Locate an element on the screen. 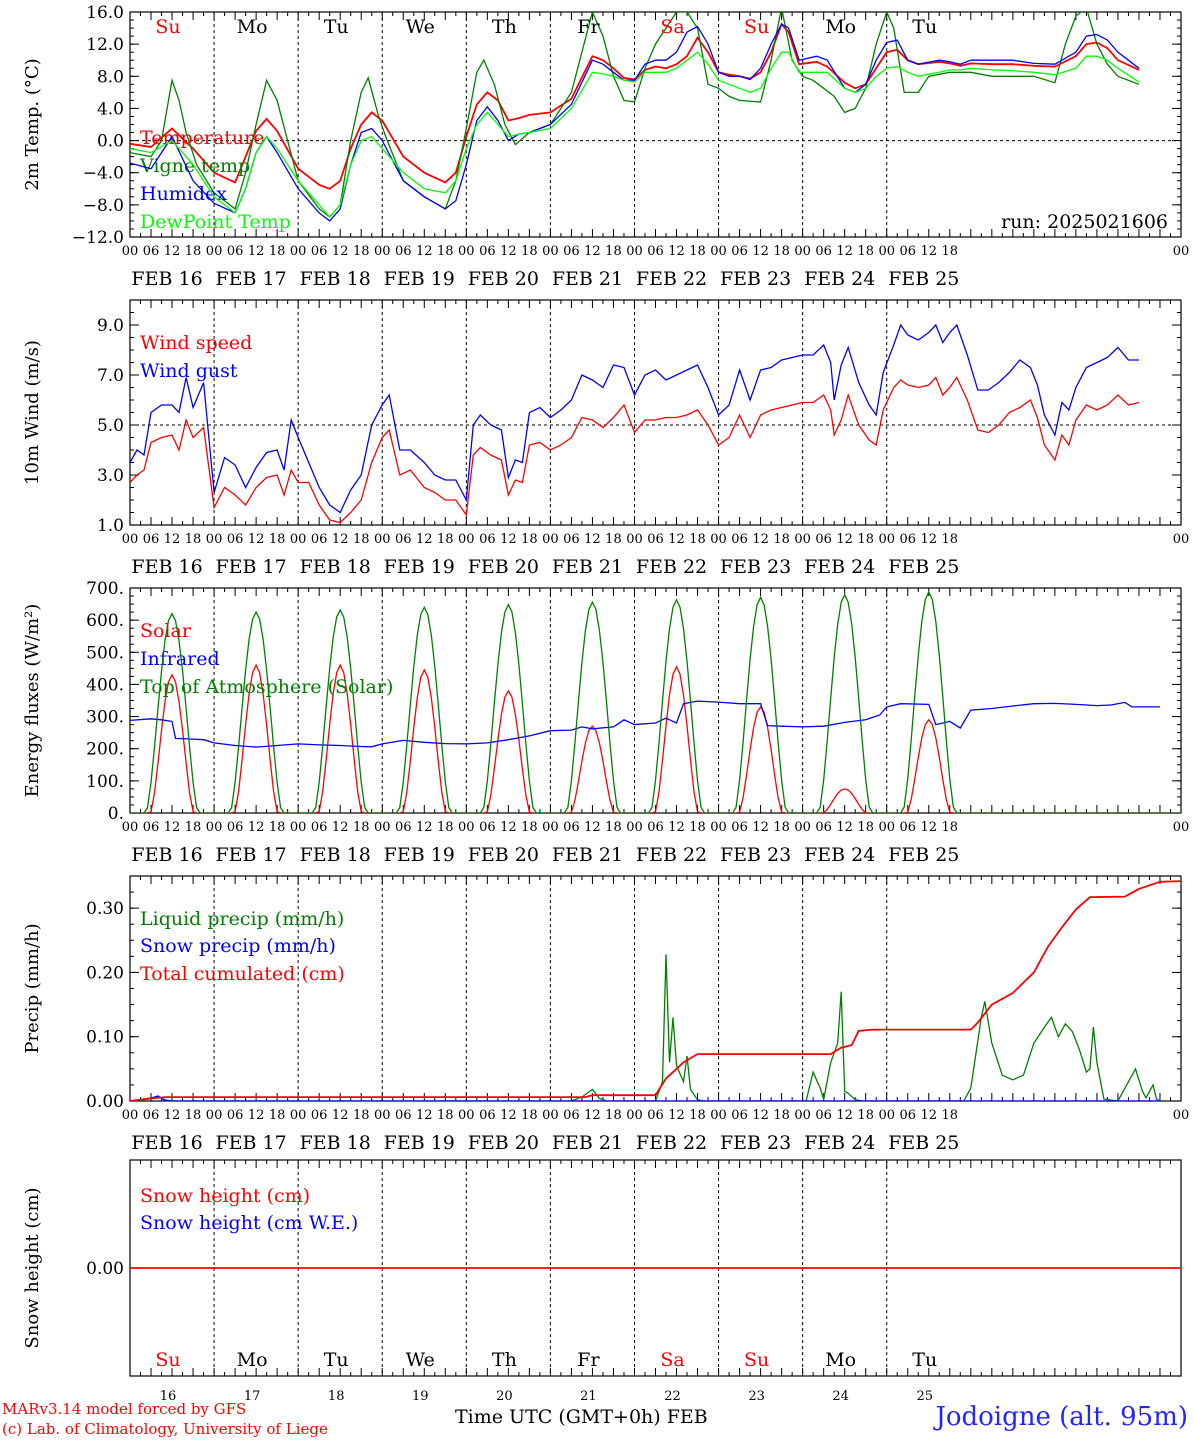  y-tick-label: −12.0 is located at coordinates (98, 238).